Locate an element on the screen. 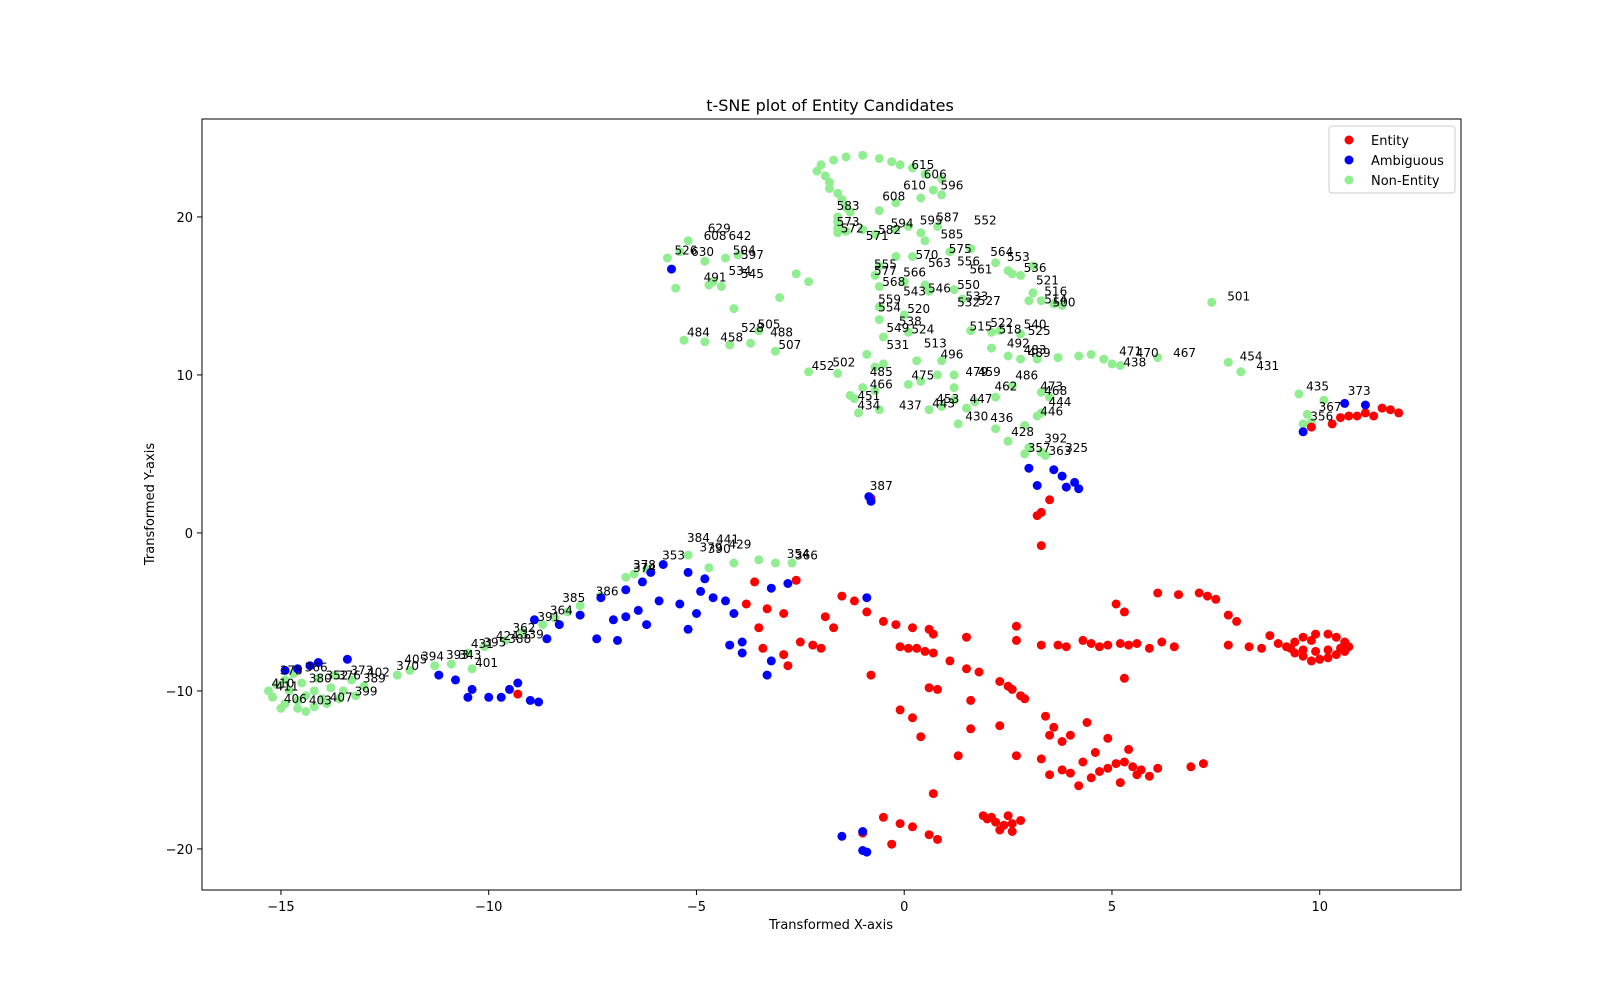 This screenshot has height=992, width=1614. point-label: 525 is located at coordinates (1039, 331).